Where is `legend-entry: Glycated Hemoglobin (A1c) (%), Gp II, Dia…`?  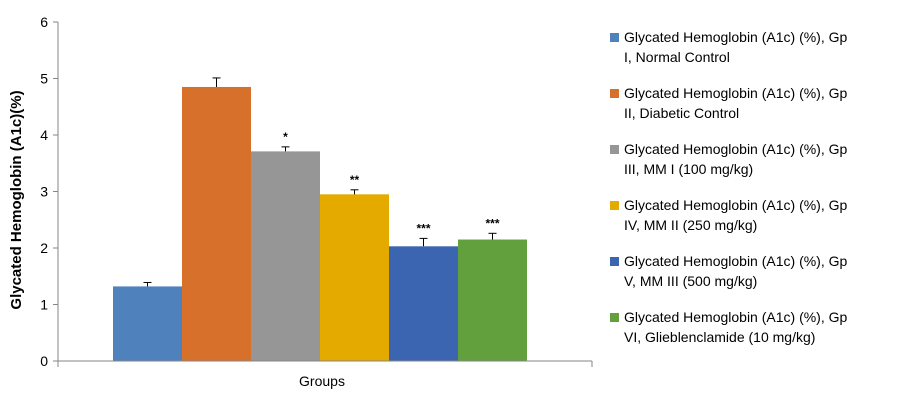
legend-entry: Glycated Hemoglobin (A1c) (%), Gp II, Dia… is located at coordinates (736, 103).